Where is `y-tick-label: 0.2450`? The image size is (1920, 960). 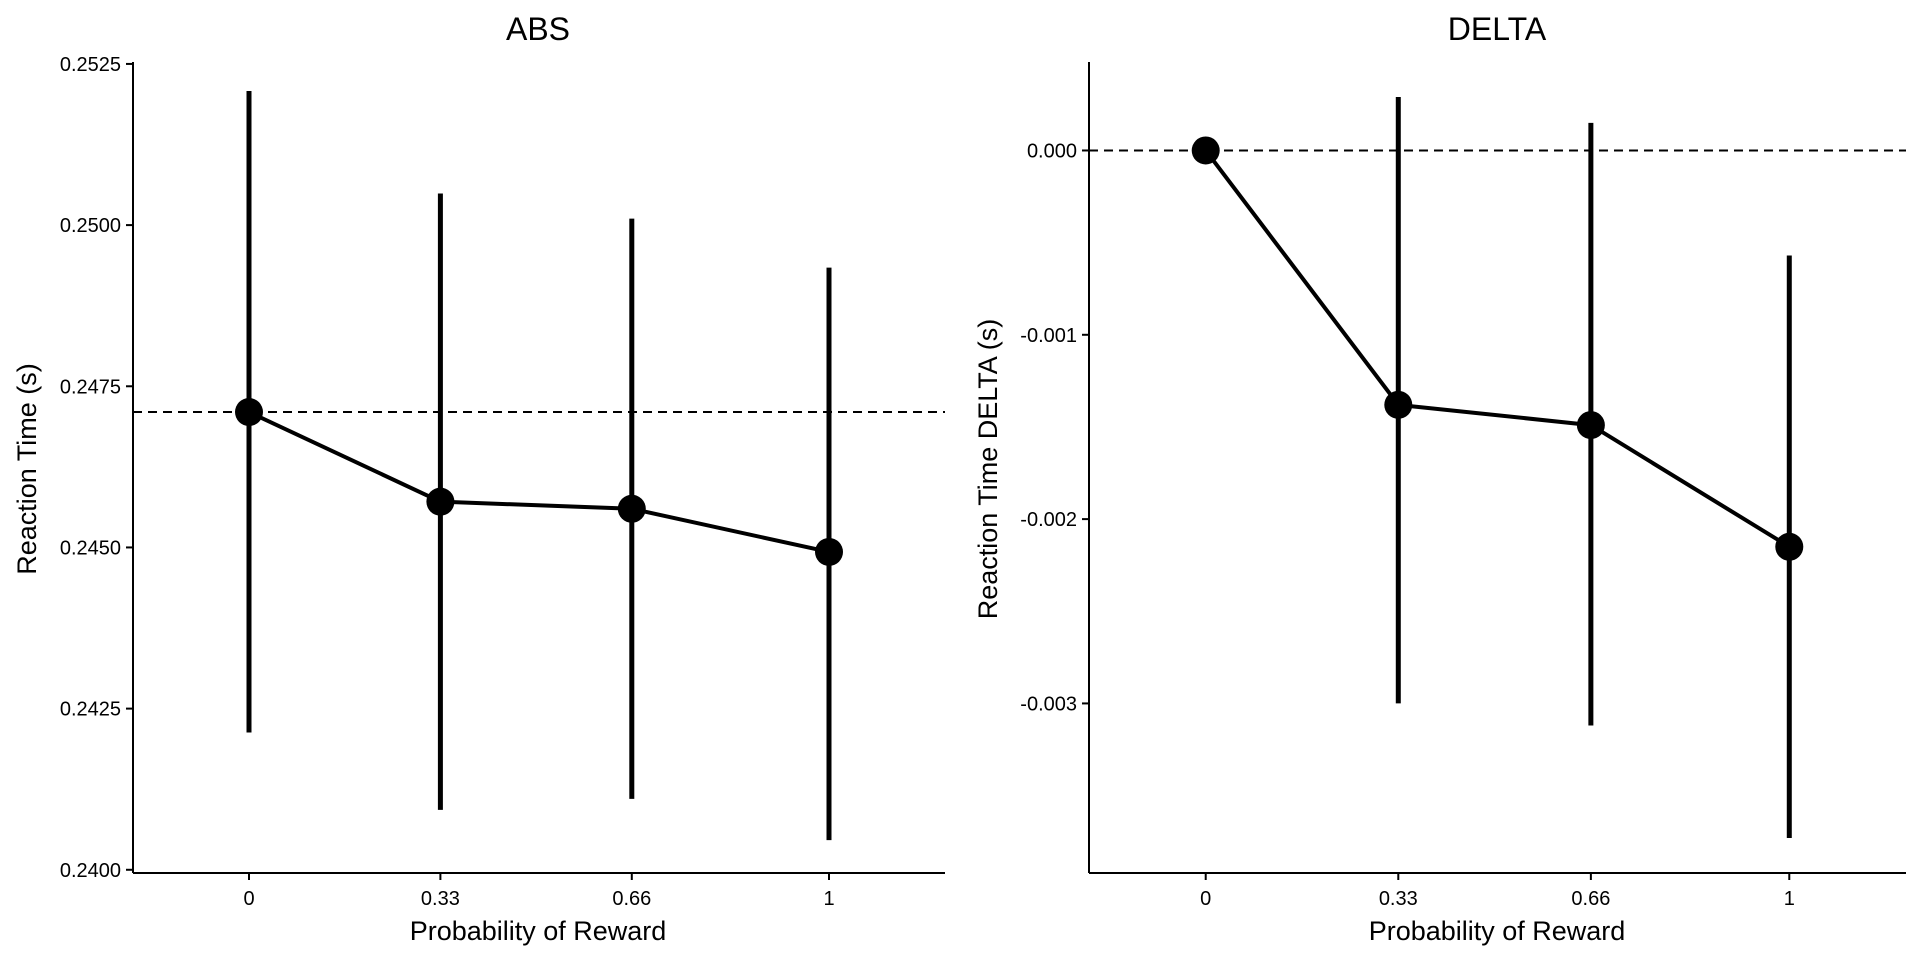 y-tick-label: 0.2450 is located at coordinates (90, 548).